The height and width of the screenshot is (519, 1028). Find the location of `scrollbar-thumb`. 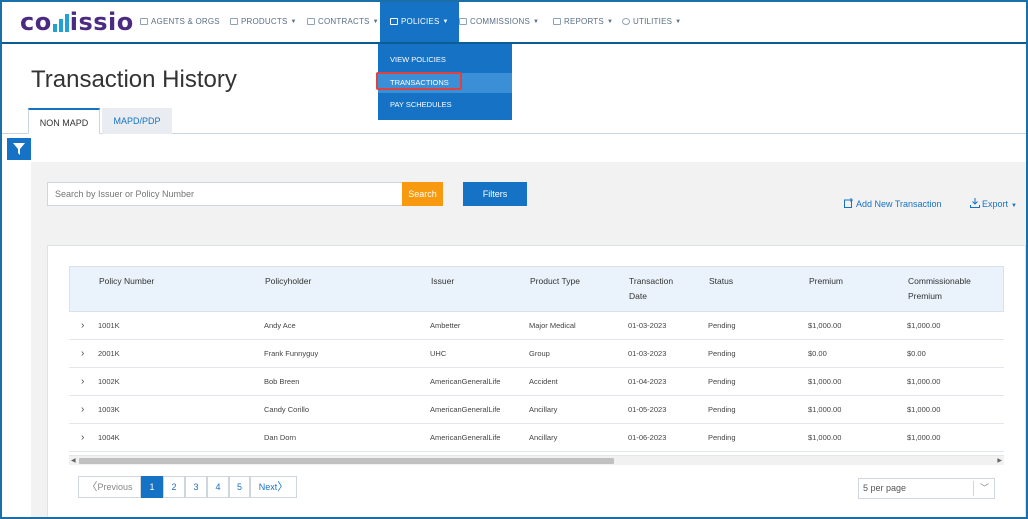

scrollbar-thumb is located at coordinates (346, 461).